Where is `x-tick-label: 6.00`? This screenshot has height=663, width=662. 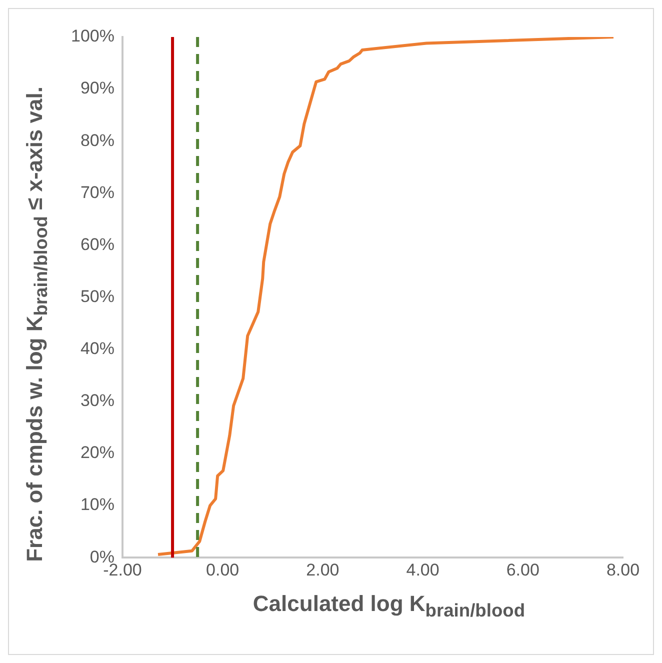 x-tick-label: 6.00 is located at coordinates (523, 570).